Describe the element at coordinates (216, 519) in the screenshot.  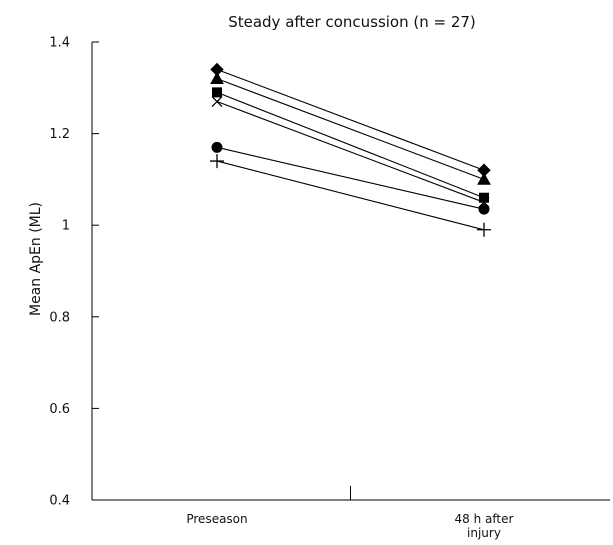
I see `x-tick-label: Preseason` at that location.